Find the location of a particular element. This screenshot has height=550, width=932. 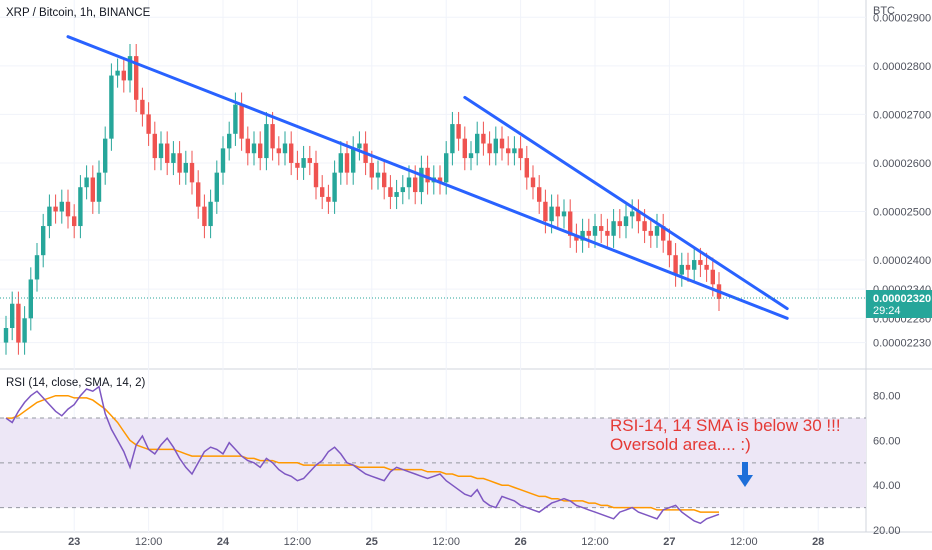

price-tick-label: 0.00002600 is located at coordinates (902, 164).